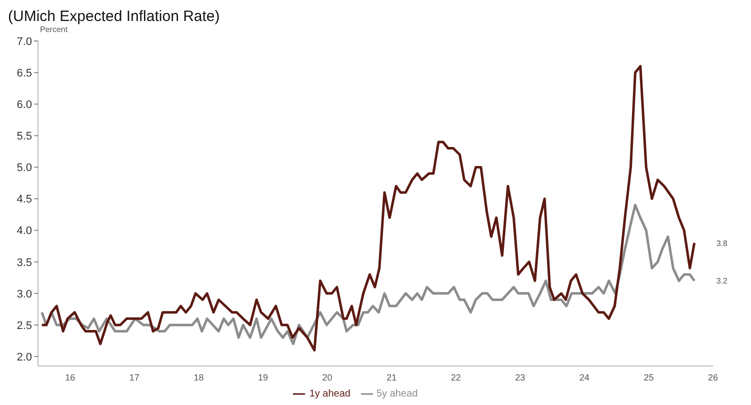  I want to click on x-tick-label: 19, so click(263, 377).